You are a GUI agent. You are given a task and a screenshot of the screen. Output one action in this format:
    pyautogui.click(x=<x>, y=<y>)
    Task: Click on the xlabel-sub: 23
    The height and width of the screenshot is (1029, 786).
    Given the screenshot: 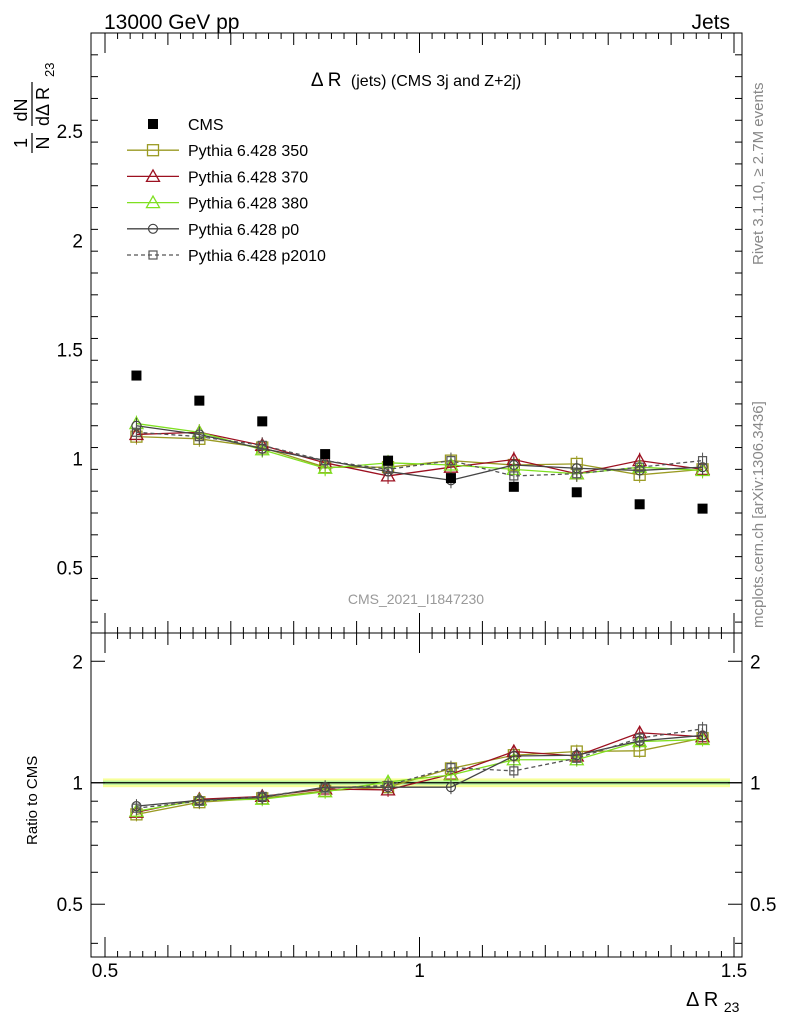 What is the action you would take?
    pyautogui.click(x=732, y=1007)
    